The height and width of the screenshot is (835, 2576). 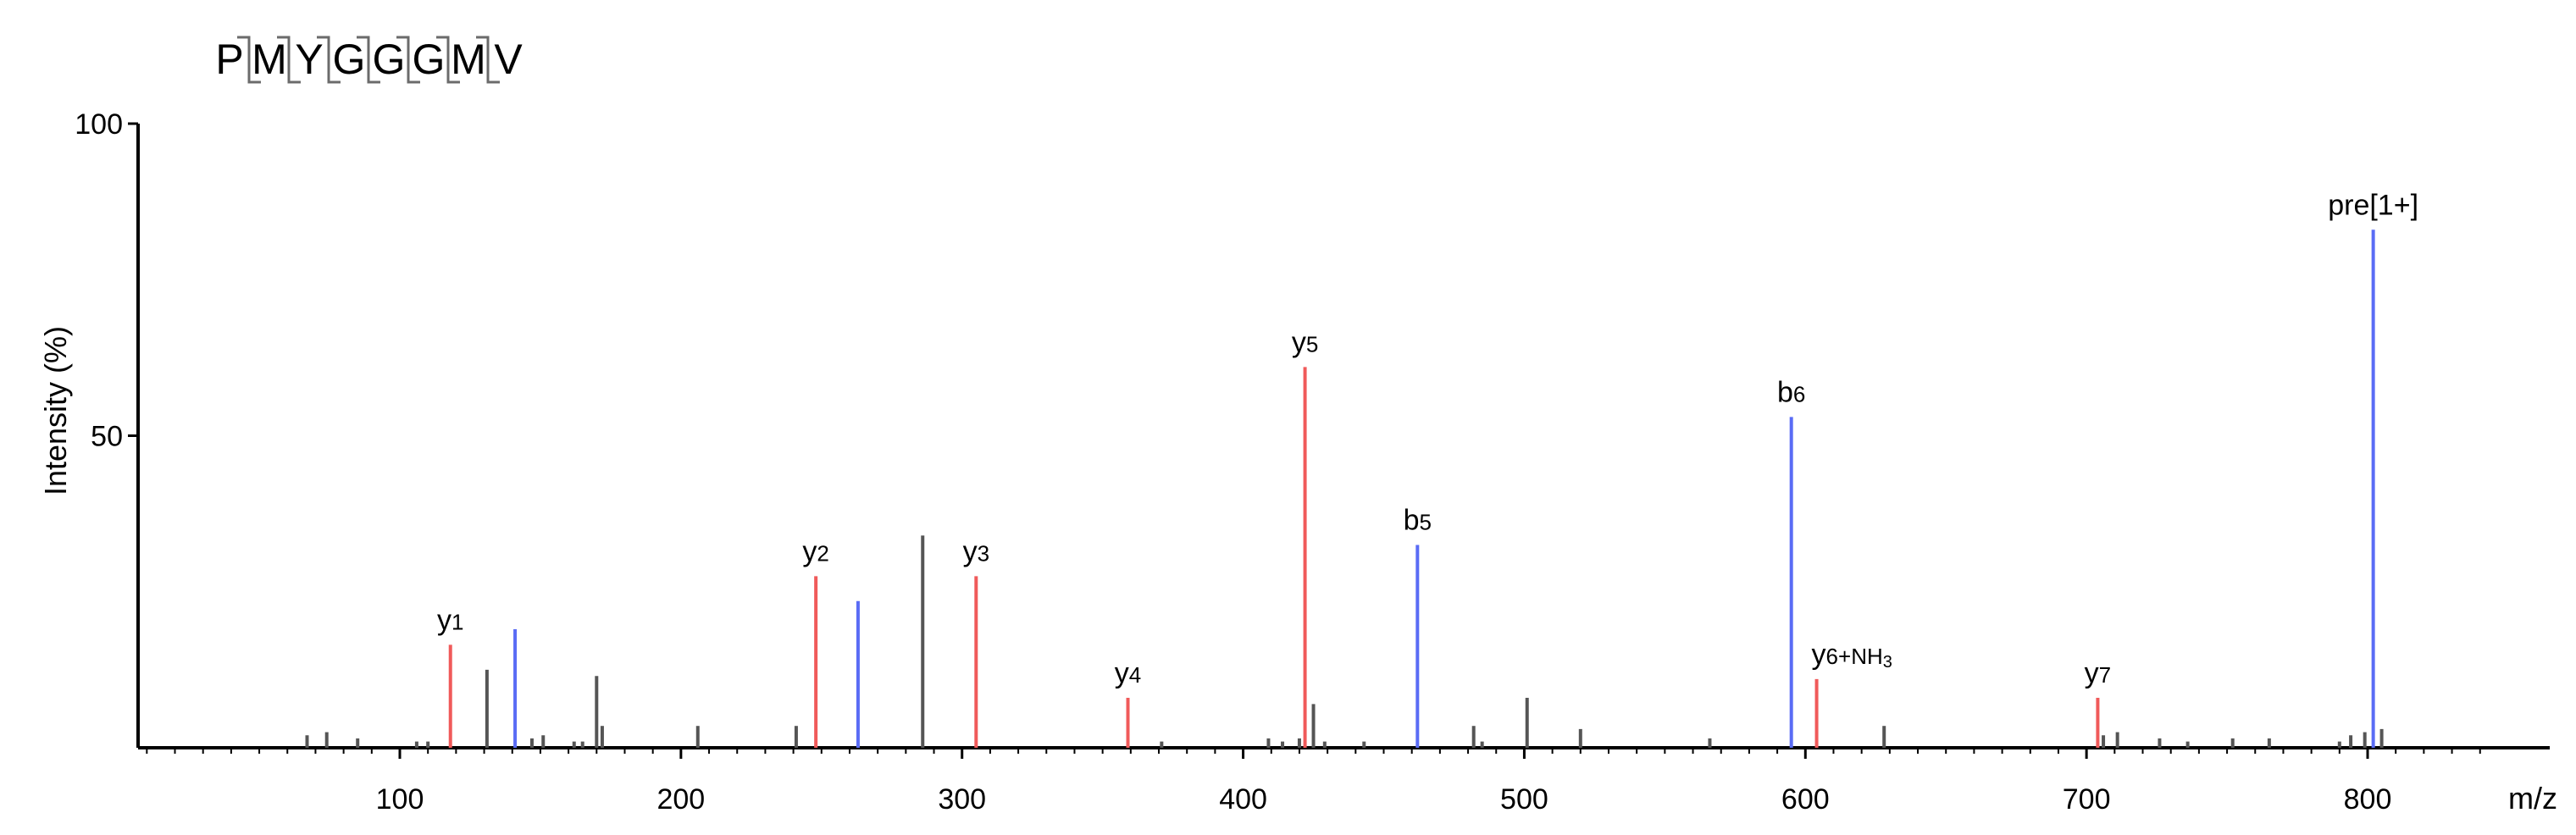 What do you see at coordinates (2532, 798) in the screenshot?
I see `x-axis-title: m/z` at bounding box center [2532, 798].